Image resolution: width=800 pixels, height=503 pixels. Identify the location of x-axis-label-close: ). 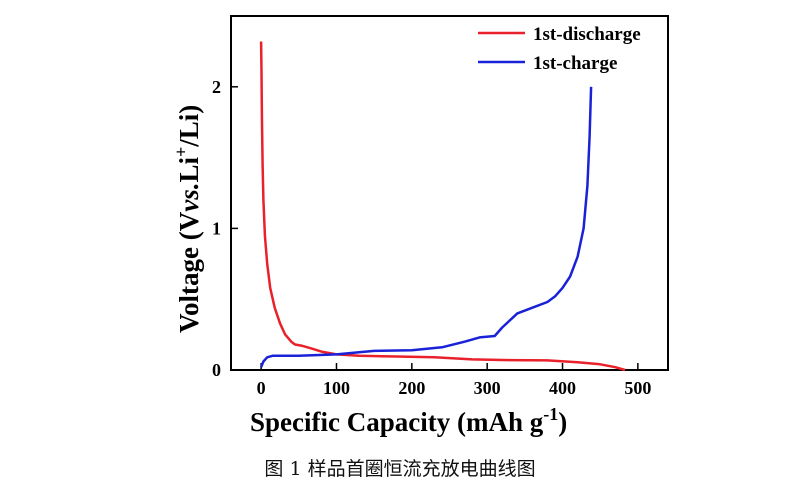
(562, 422).